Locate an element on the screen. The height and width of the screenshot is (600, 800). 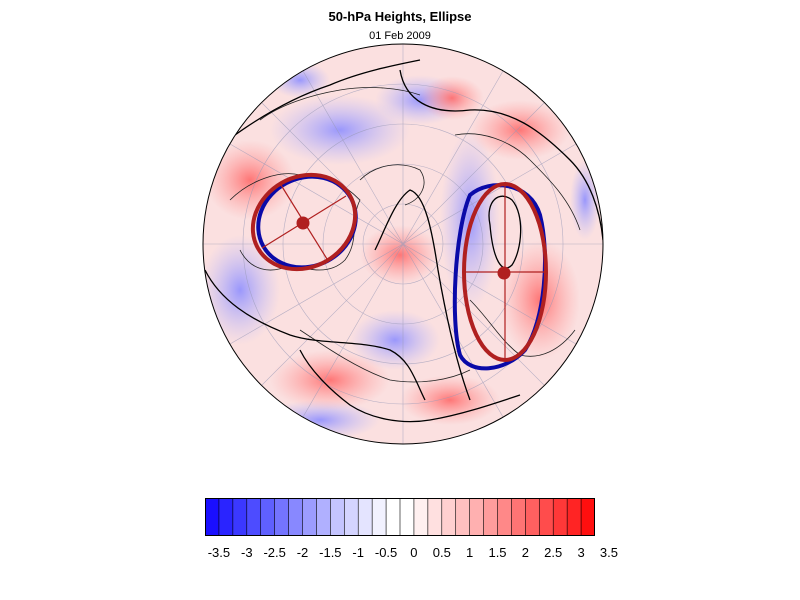
colorbar-tick-label: -3 is located at coordinates (247, 552).